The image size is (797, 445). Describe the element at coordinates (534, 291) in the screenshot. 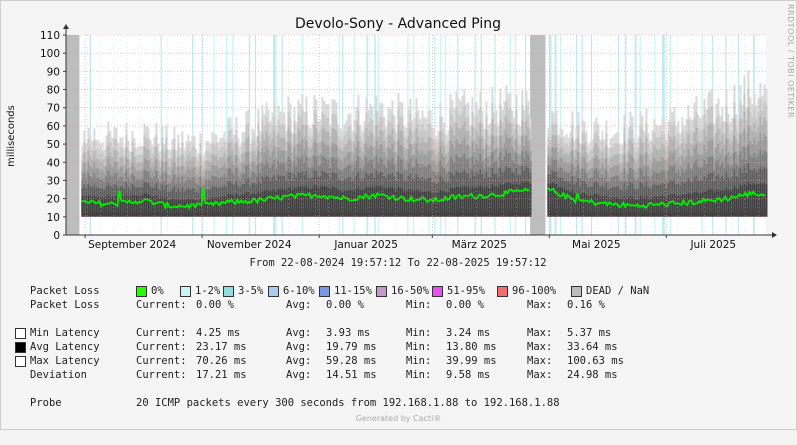

I see `loss-bucket-label: 96-100%` at that location.